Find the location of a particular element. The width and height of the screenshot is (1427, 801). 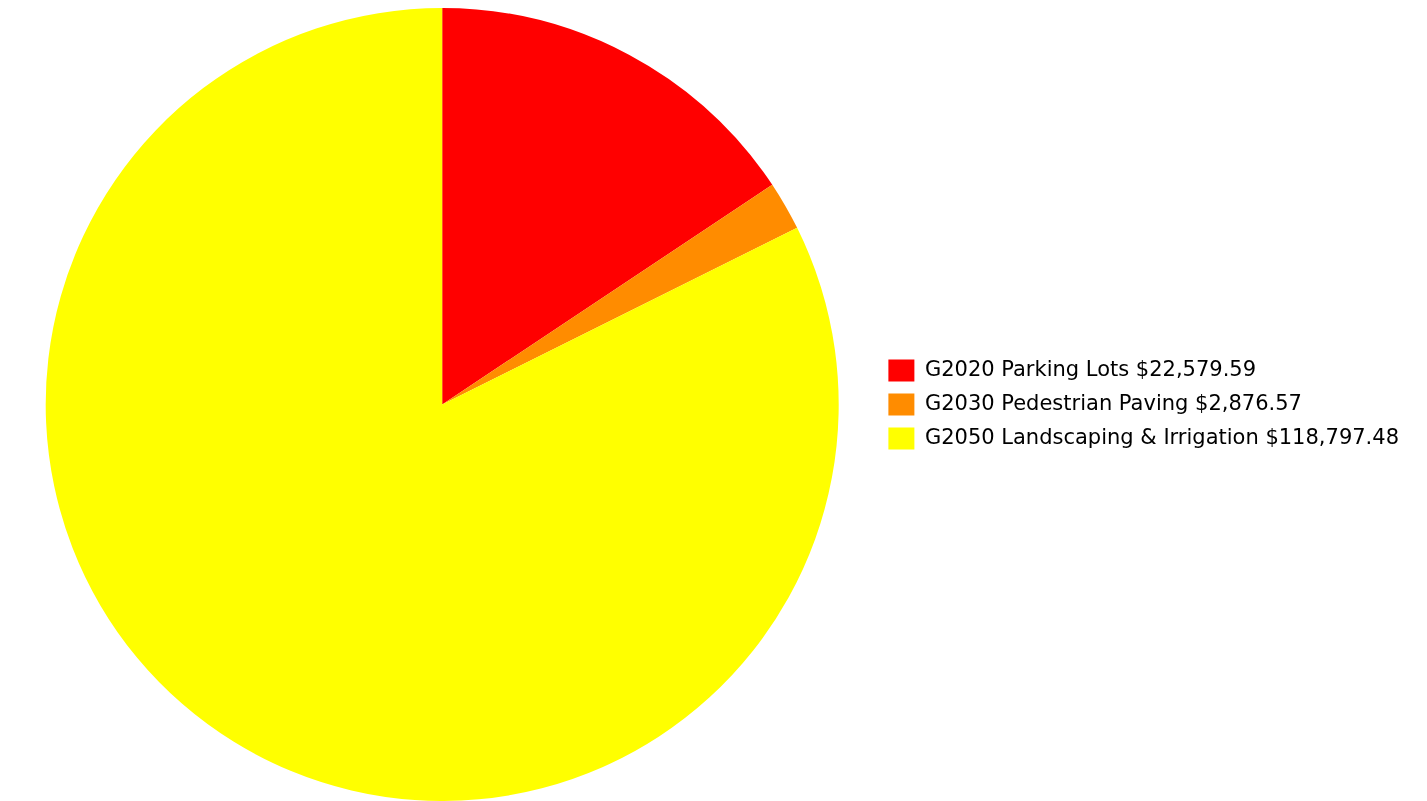

legend-label: G2020 Parking Lots $22,579.59 is located at coordinates (1090, 368).